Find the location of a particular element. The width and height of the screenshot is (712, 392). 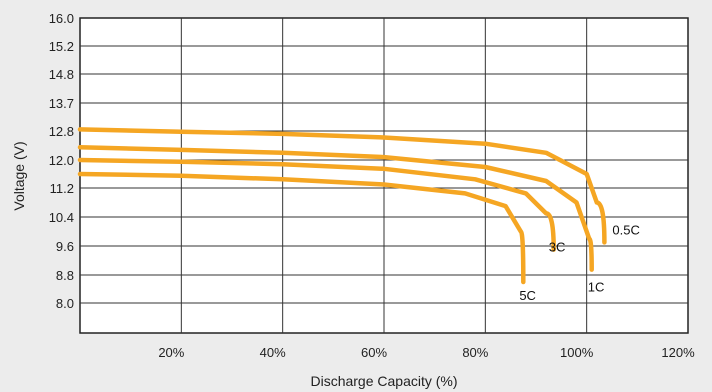

y-tick-label: 12.0 is located at coordinates (61, 160).